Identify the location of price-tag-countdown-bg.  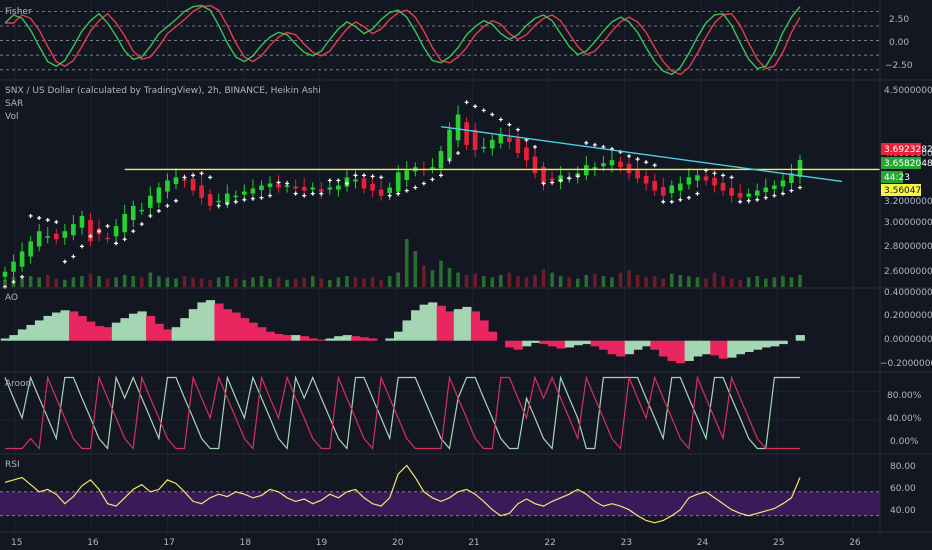
(892, 177).